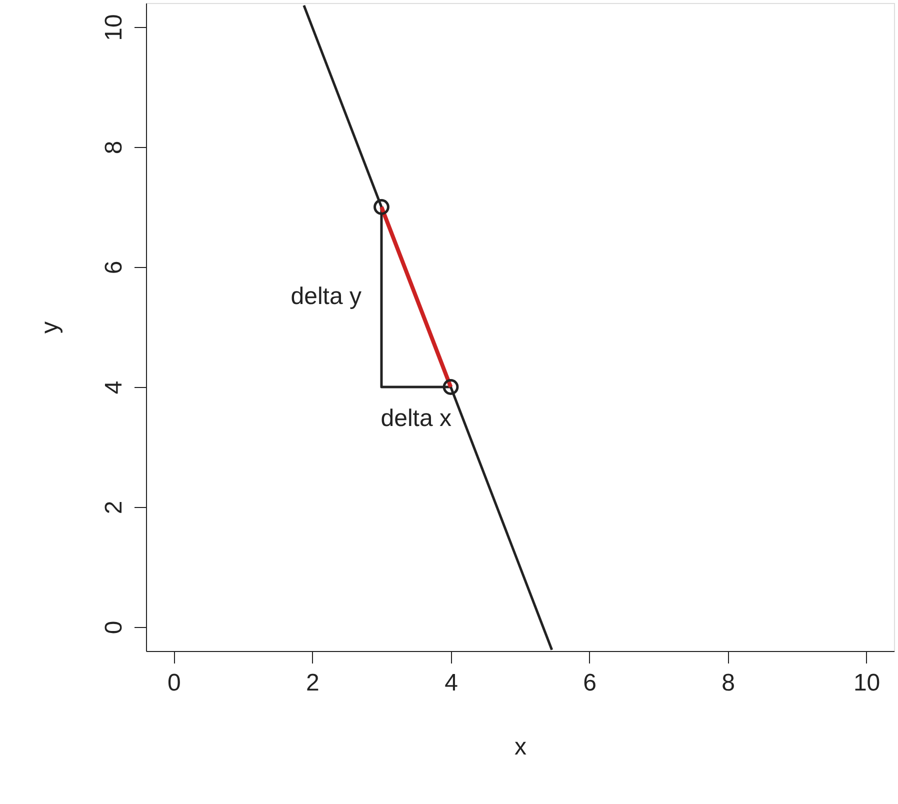 The height and width of the screenshot is (804, 898). Describe the element at coordinates (520, 747) in the screenshot. I see `x-axis-title: x` at that location.